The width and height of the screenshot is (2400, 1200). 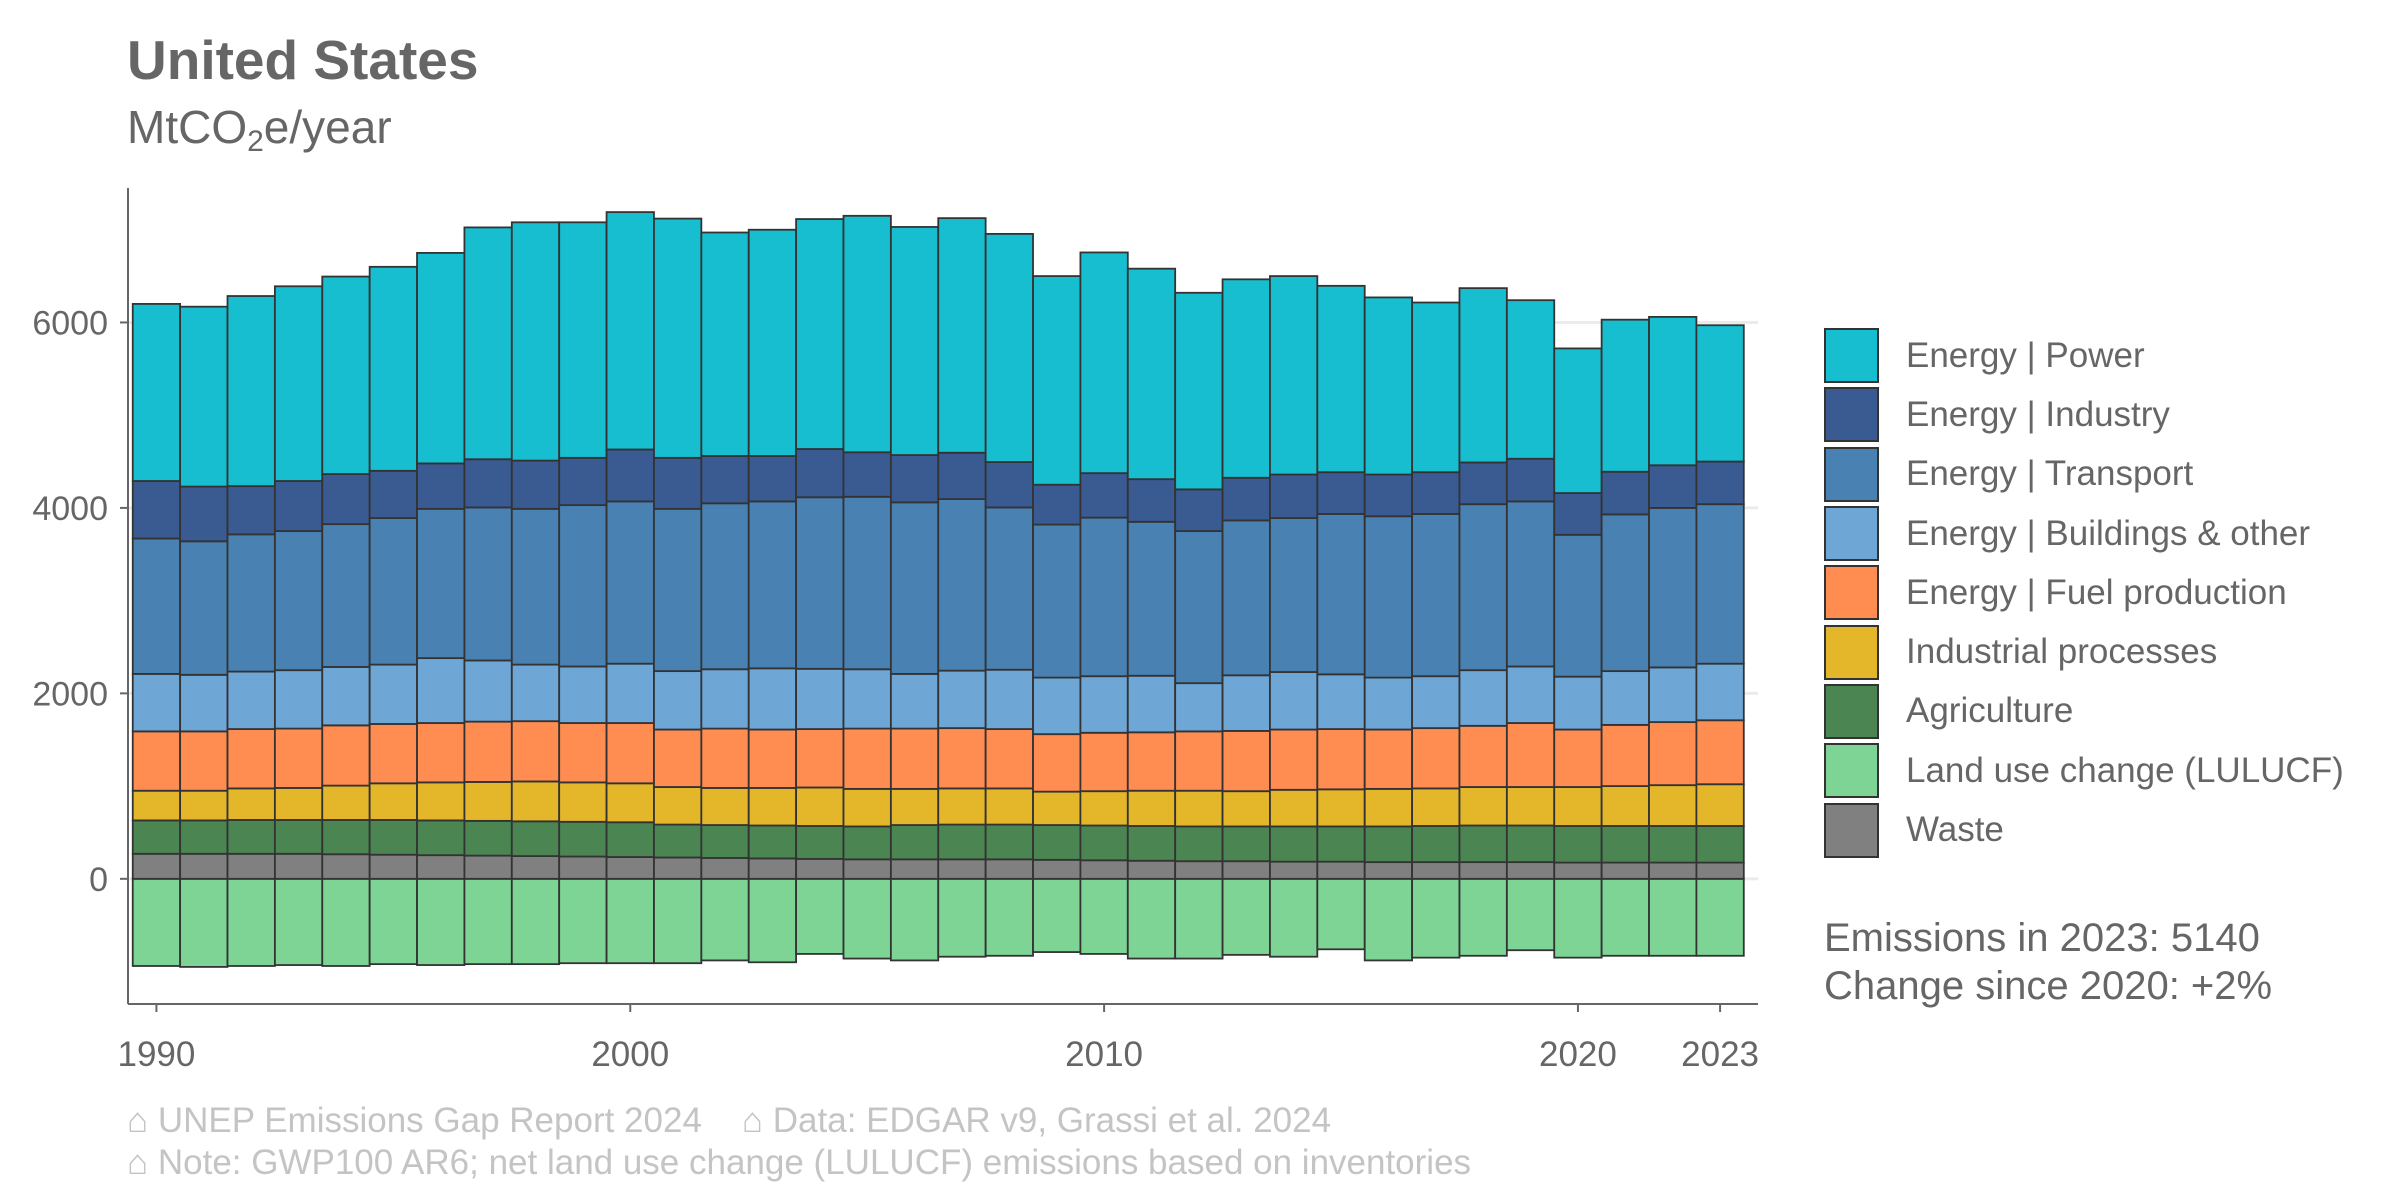 What do you see at coordinates (962, 699) in the screenshot?
I see `bar-buildings-2007` at bounding box center [962, 699].